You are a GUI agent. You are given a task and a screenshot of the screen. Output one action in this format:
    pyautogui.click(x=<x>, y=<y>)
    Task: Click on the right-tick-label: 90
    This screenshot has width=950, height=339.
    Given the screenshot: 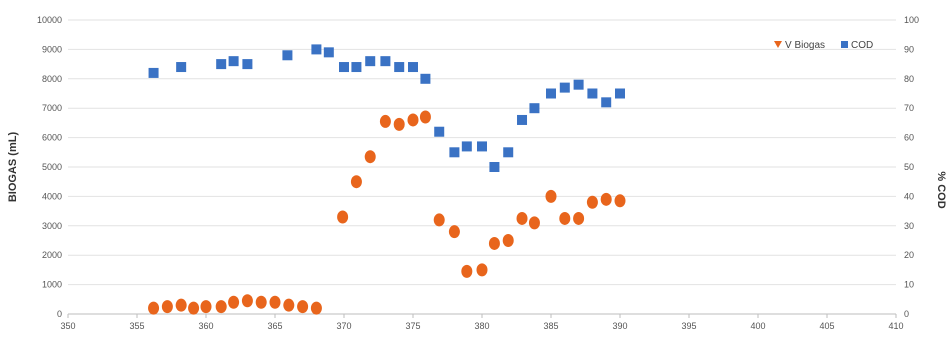 What is the action you would take?
    pyautogui.click(x=909, y=49)
    